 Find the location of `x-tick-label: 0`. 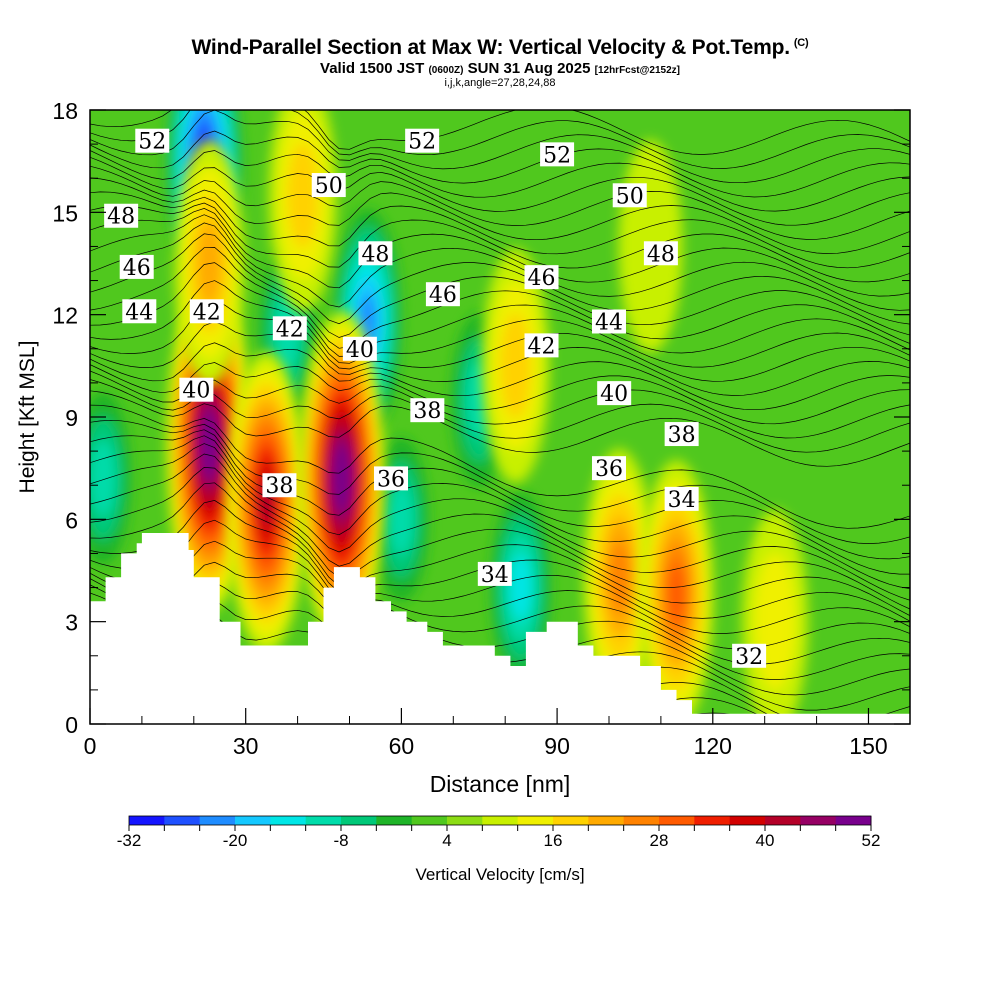

x-tick-label: 0 is located at coordinates (90, 746).